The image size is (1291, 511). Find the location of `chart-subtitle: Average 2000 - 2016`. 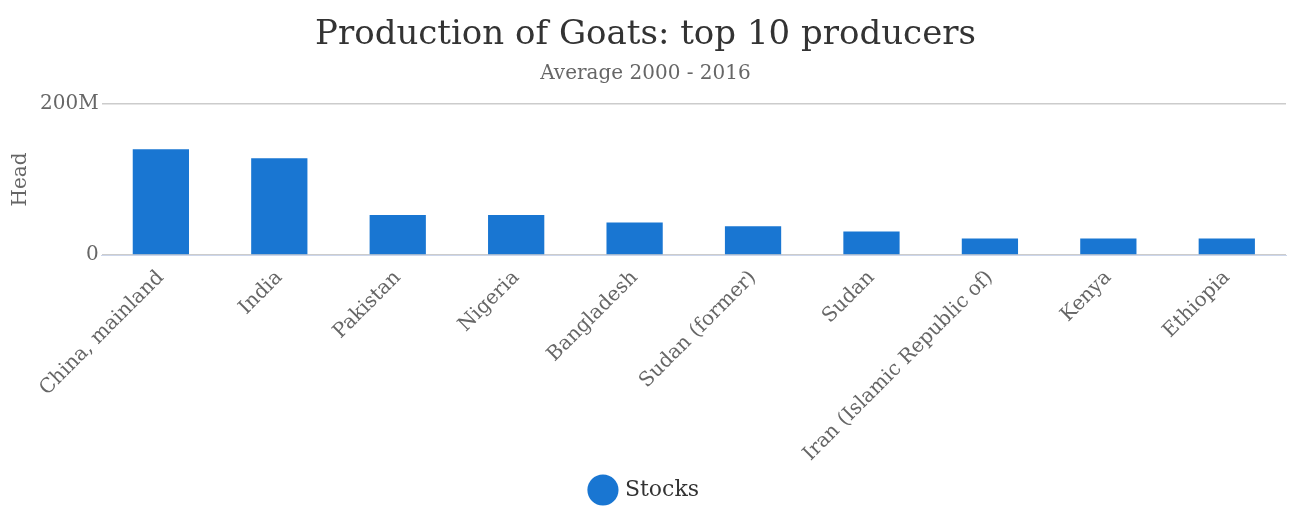

chart-subtitle: Average 2000 - 2016 is located at coordinates (645, 72).